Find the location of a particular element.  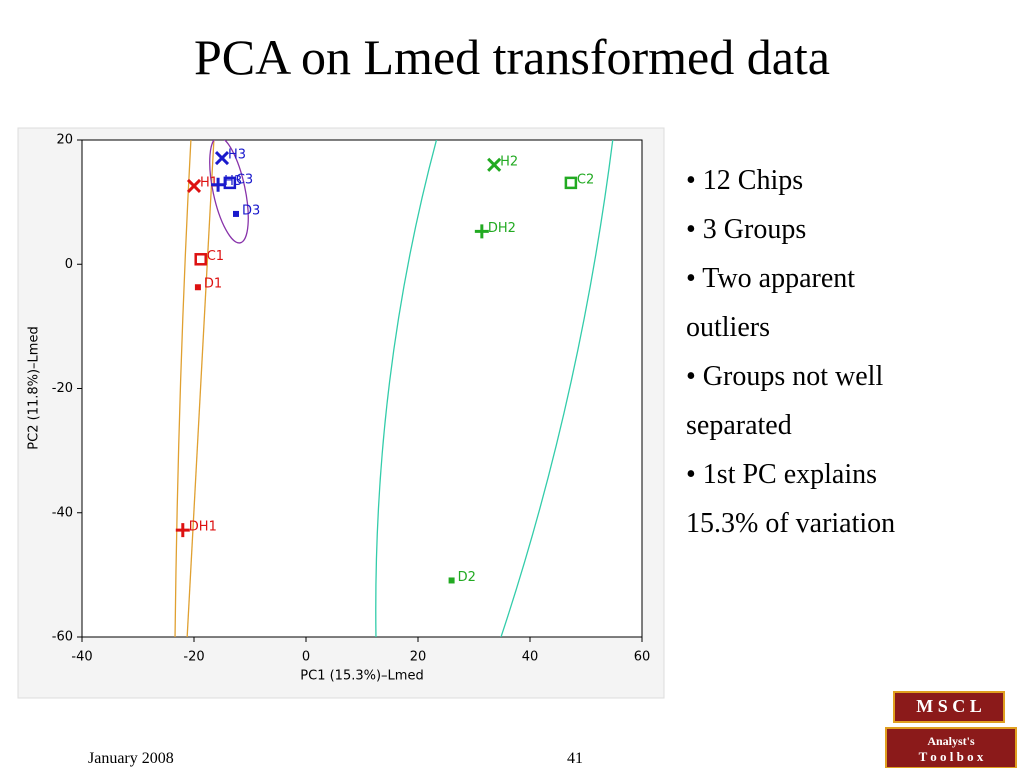

point: H2 is located at coordinates (502, 163).